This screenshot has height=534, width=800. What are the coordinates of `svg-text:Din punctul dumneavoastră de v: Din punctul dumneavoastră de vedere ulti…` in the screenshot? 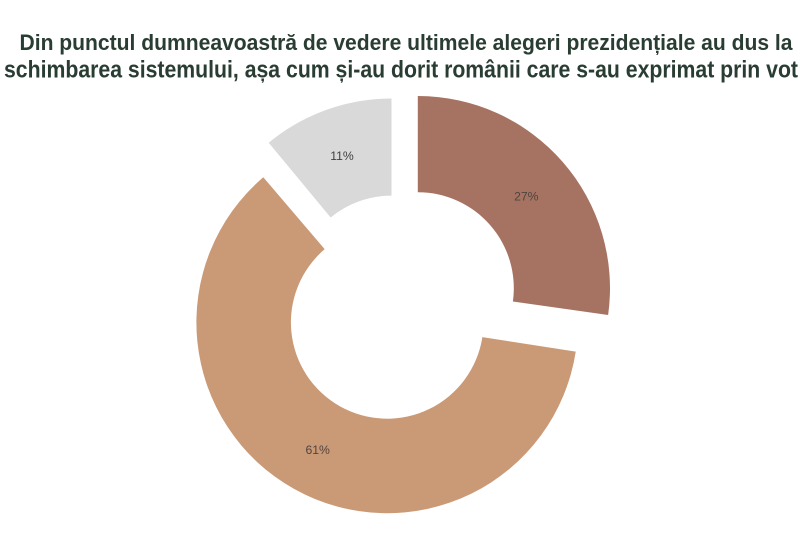 It's located at (407, 42).